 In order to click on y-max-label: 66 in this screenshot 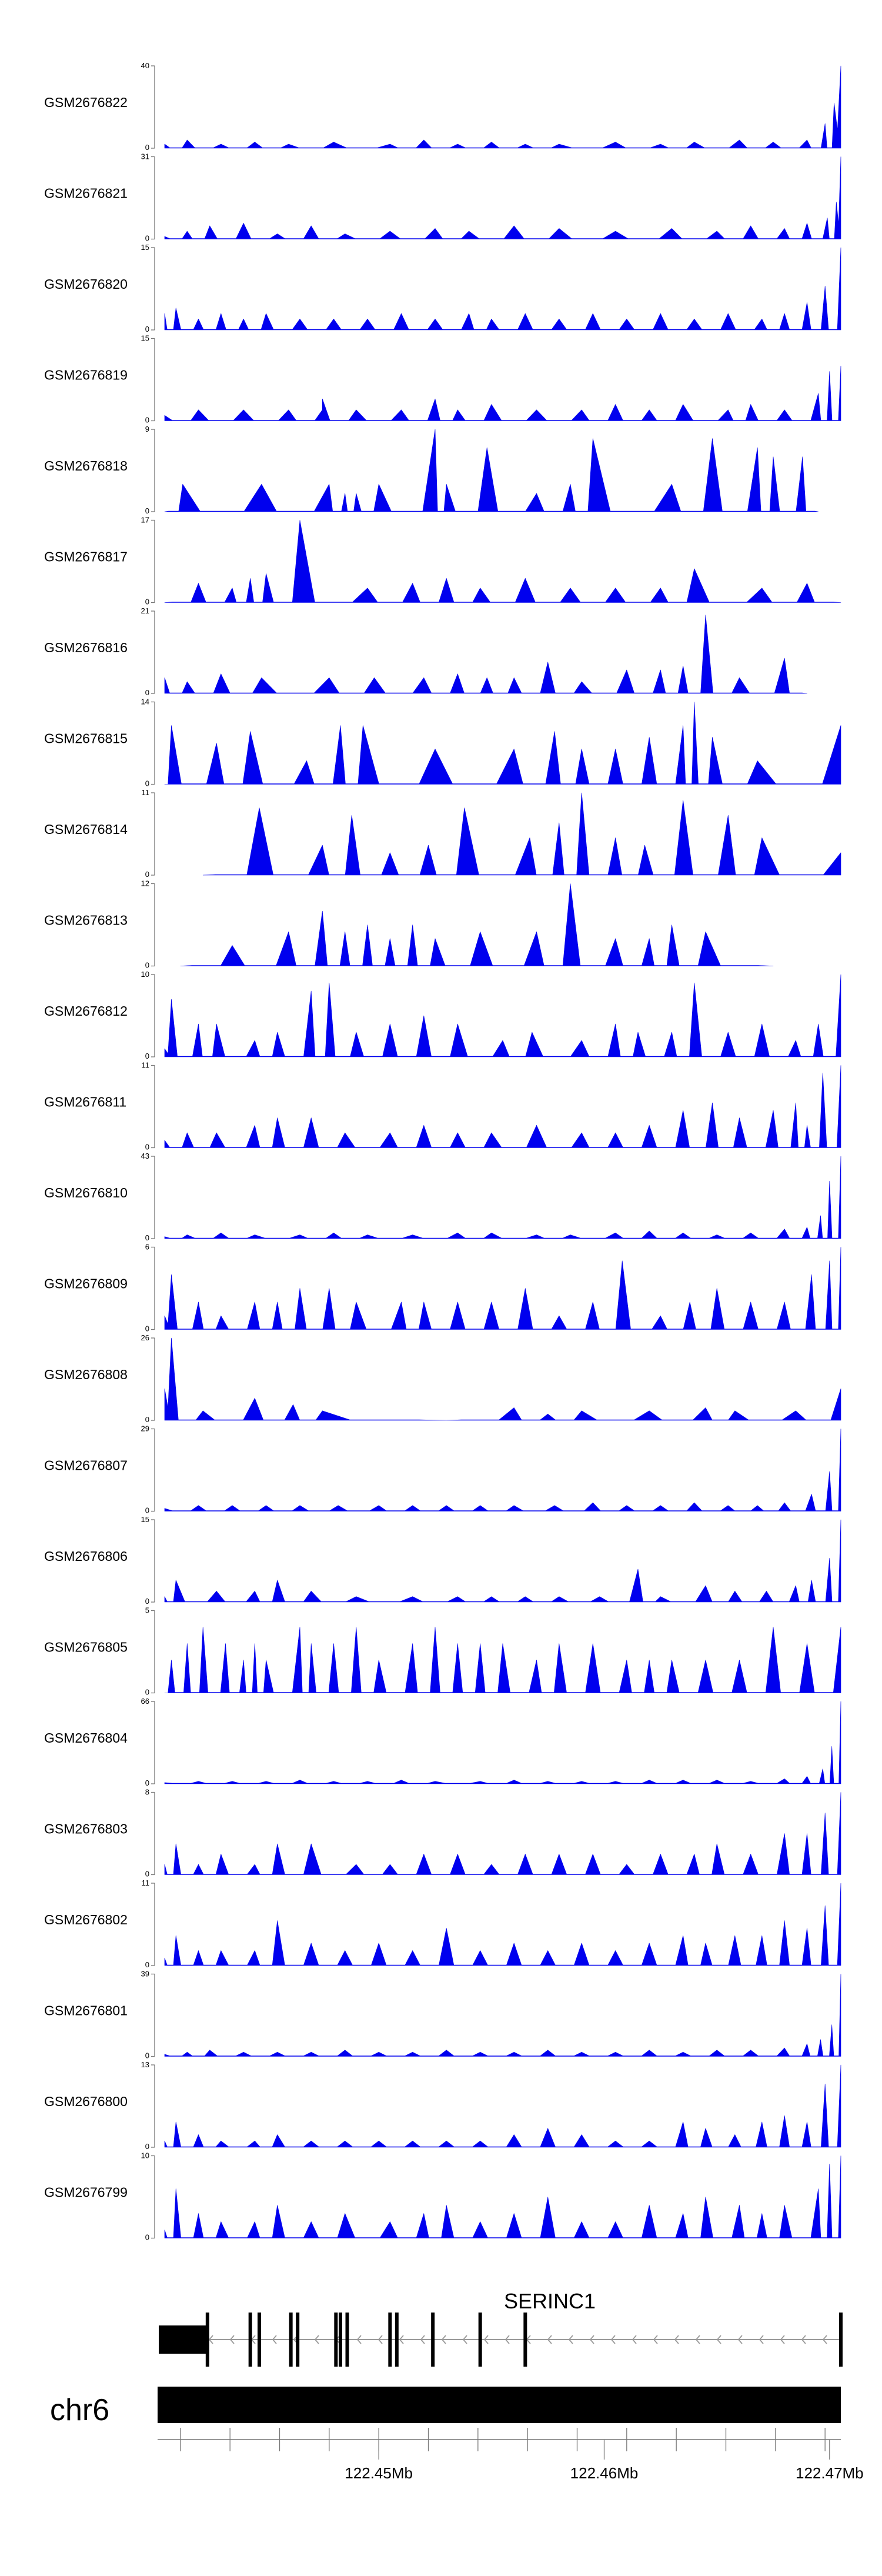, I will do `click(145, 1701)`.